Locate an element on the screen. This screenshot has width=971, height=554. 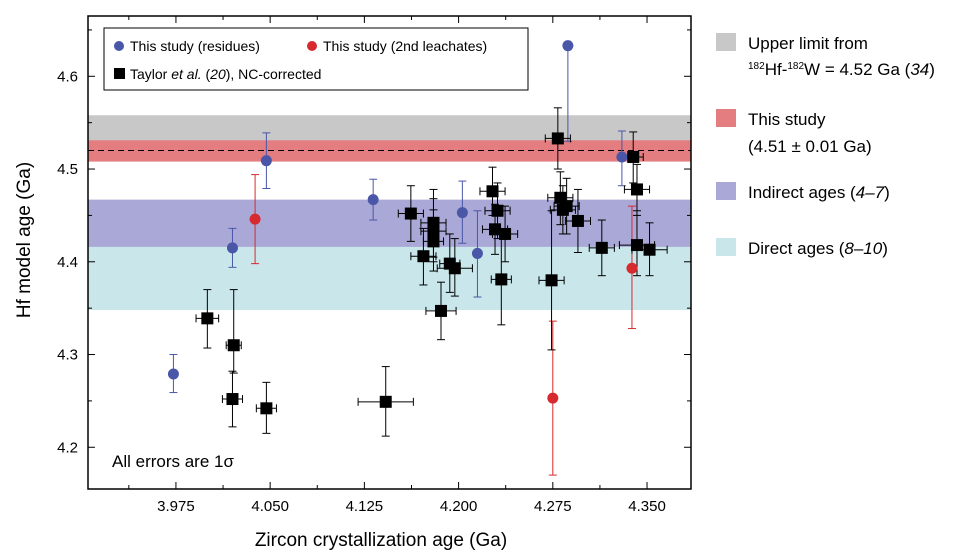
side-swatch-this-study is located at coordinates (726, 118).